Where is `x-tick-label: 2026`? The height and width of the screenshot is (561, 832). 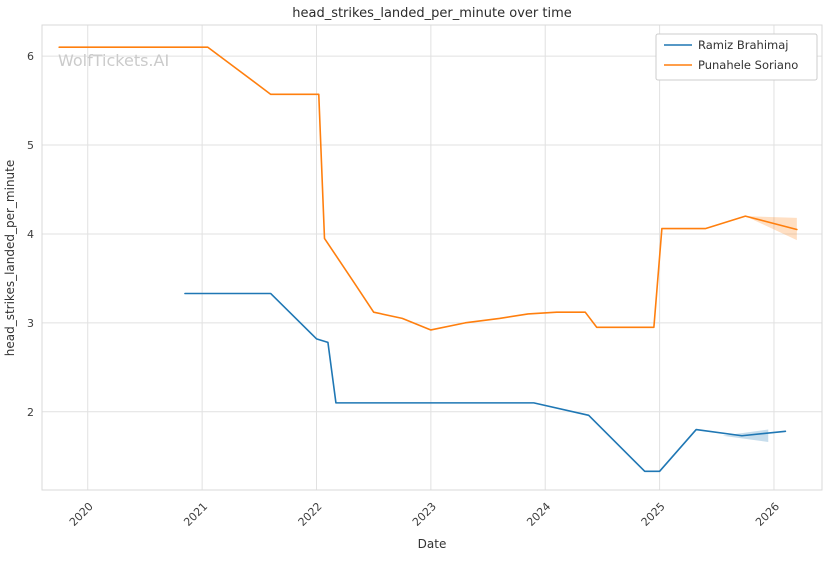
x-tick-label: 2026 is located at coordinates (767, 514).